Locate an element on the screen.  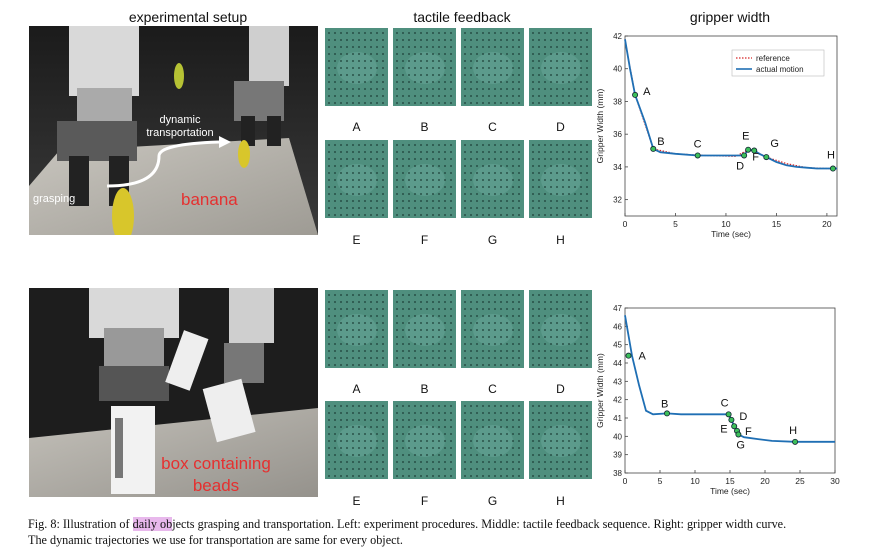
tactile-image-e2 is located at coordinates (356, 440).